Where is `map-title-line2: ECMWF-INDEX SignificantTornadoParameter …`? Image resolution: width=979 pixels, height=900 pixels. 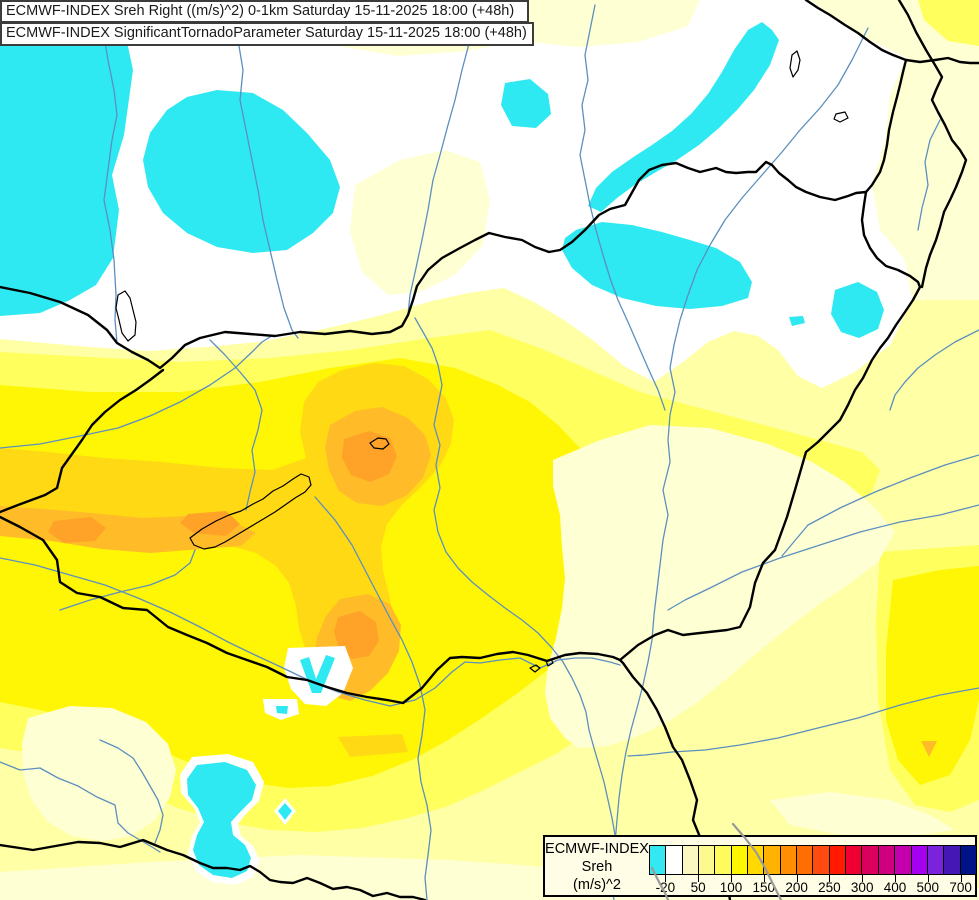
map-title-line2: ECMWF-INDEX SignificantTornadoParameter … is located at coordinates (267, 34).